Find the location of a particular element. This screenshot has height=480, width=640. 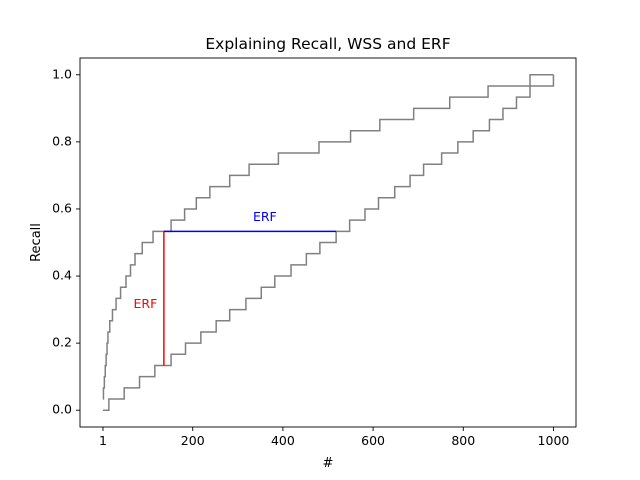

y-tick-label: 0.0 is located at coordinates (62, 409).